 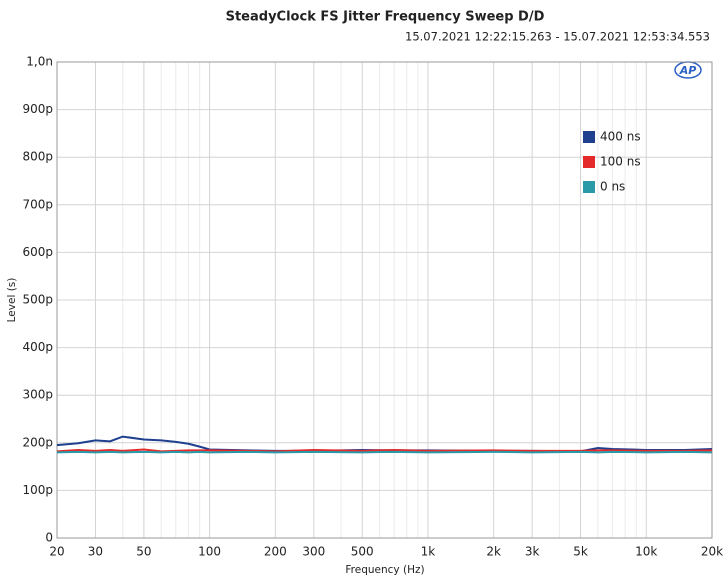 I want to click on x-tick-label: 5k, so click(x=580, y=552).